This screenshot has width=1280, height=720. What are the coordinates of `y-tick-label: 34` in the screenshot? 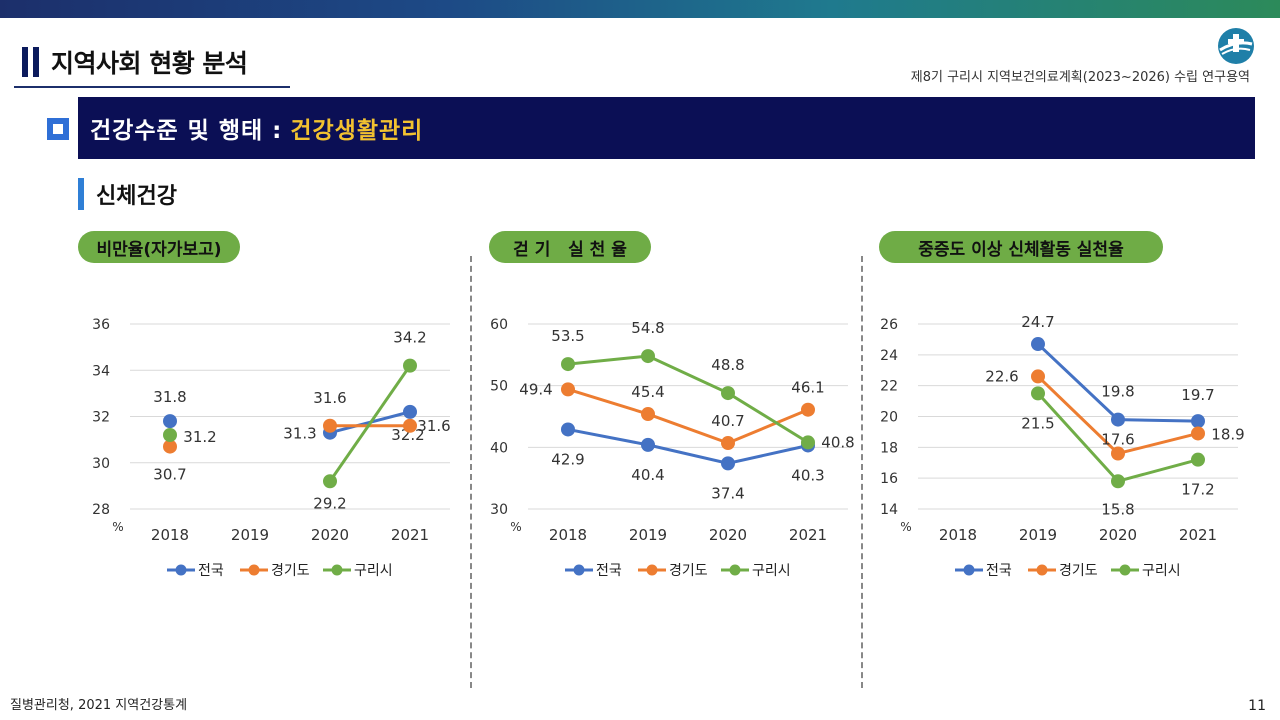 It's located at (101, 371).